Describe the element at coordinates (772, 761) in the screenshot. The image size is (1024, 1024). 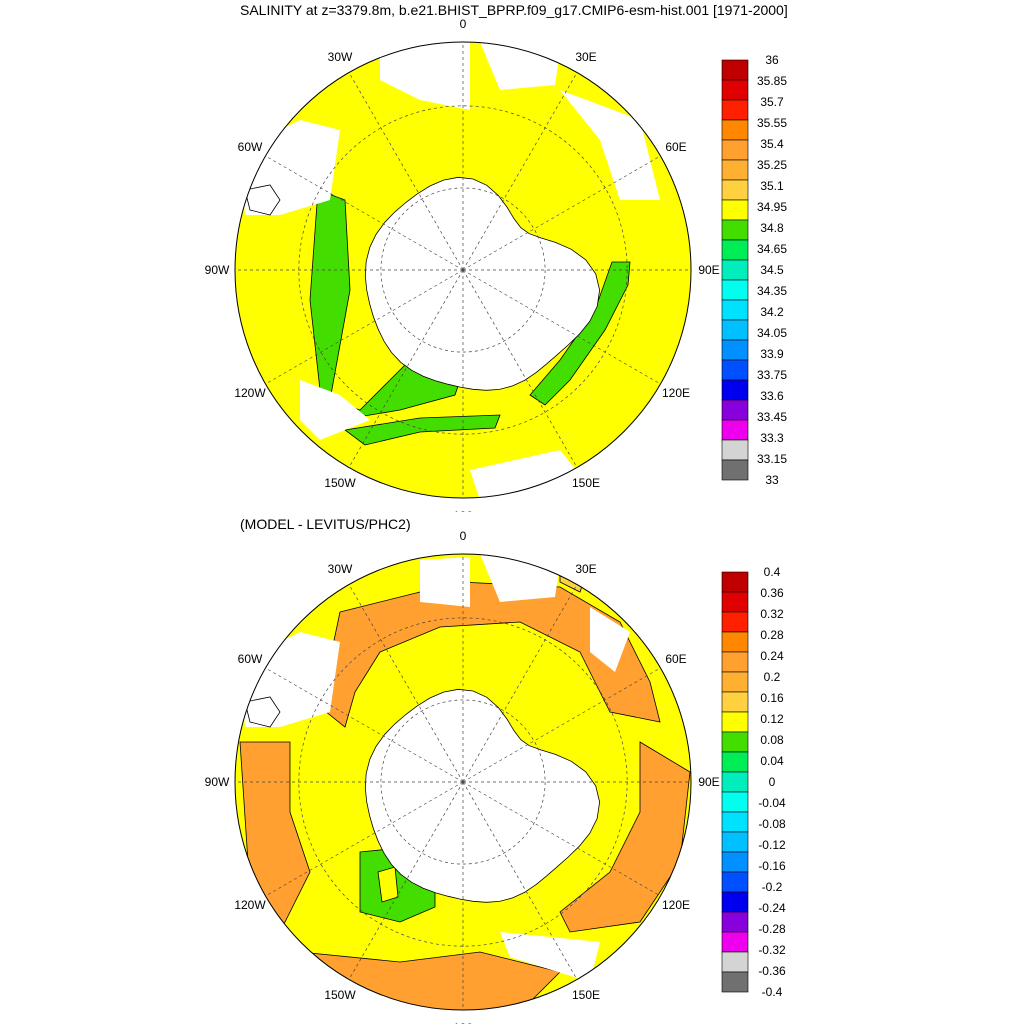
I see `colorbar-label: 0.04` at that location.